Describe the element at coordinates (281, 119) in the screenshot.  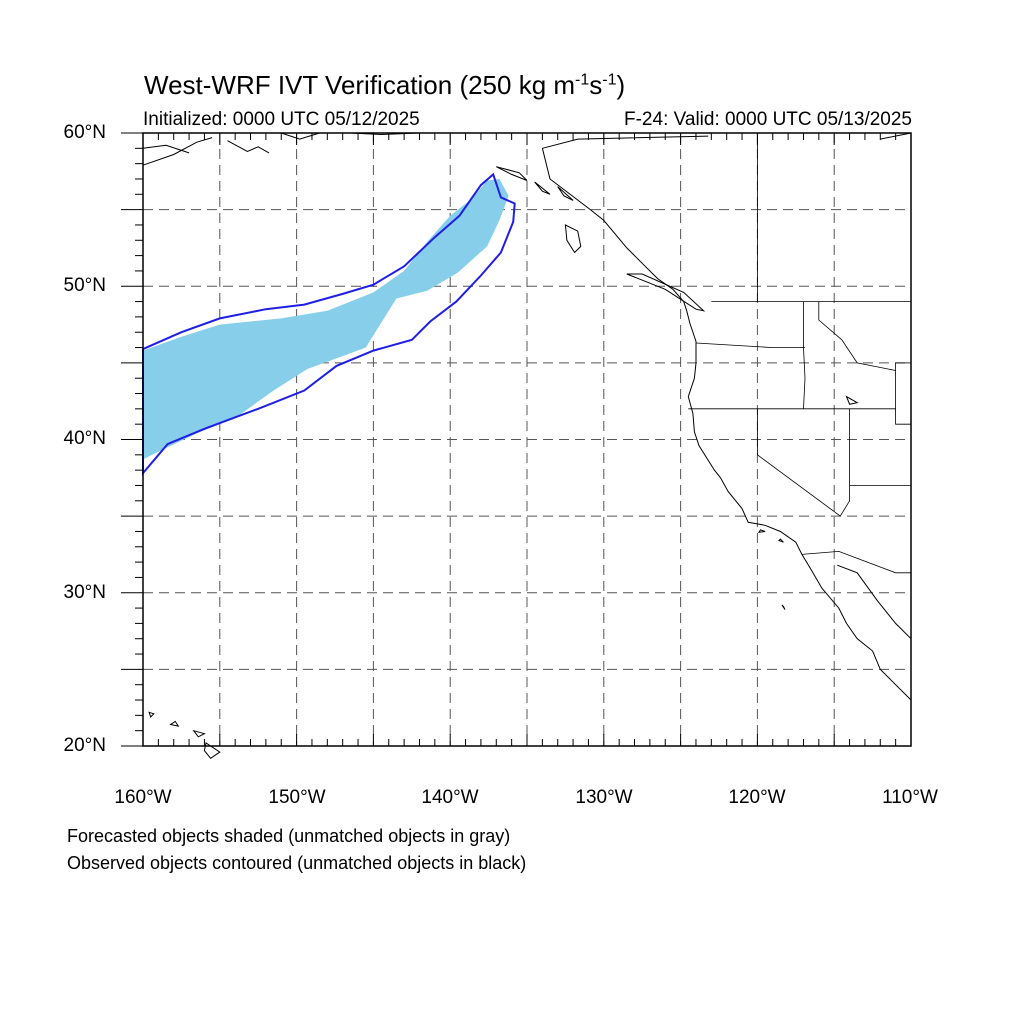
I see `initialized-time: Initialized: 0000 UTC 05/12/2025` at that location.